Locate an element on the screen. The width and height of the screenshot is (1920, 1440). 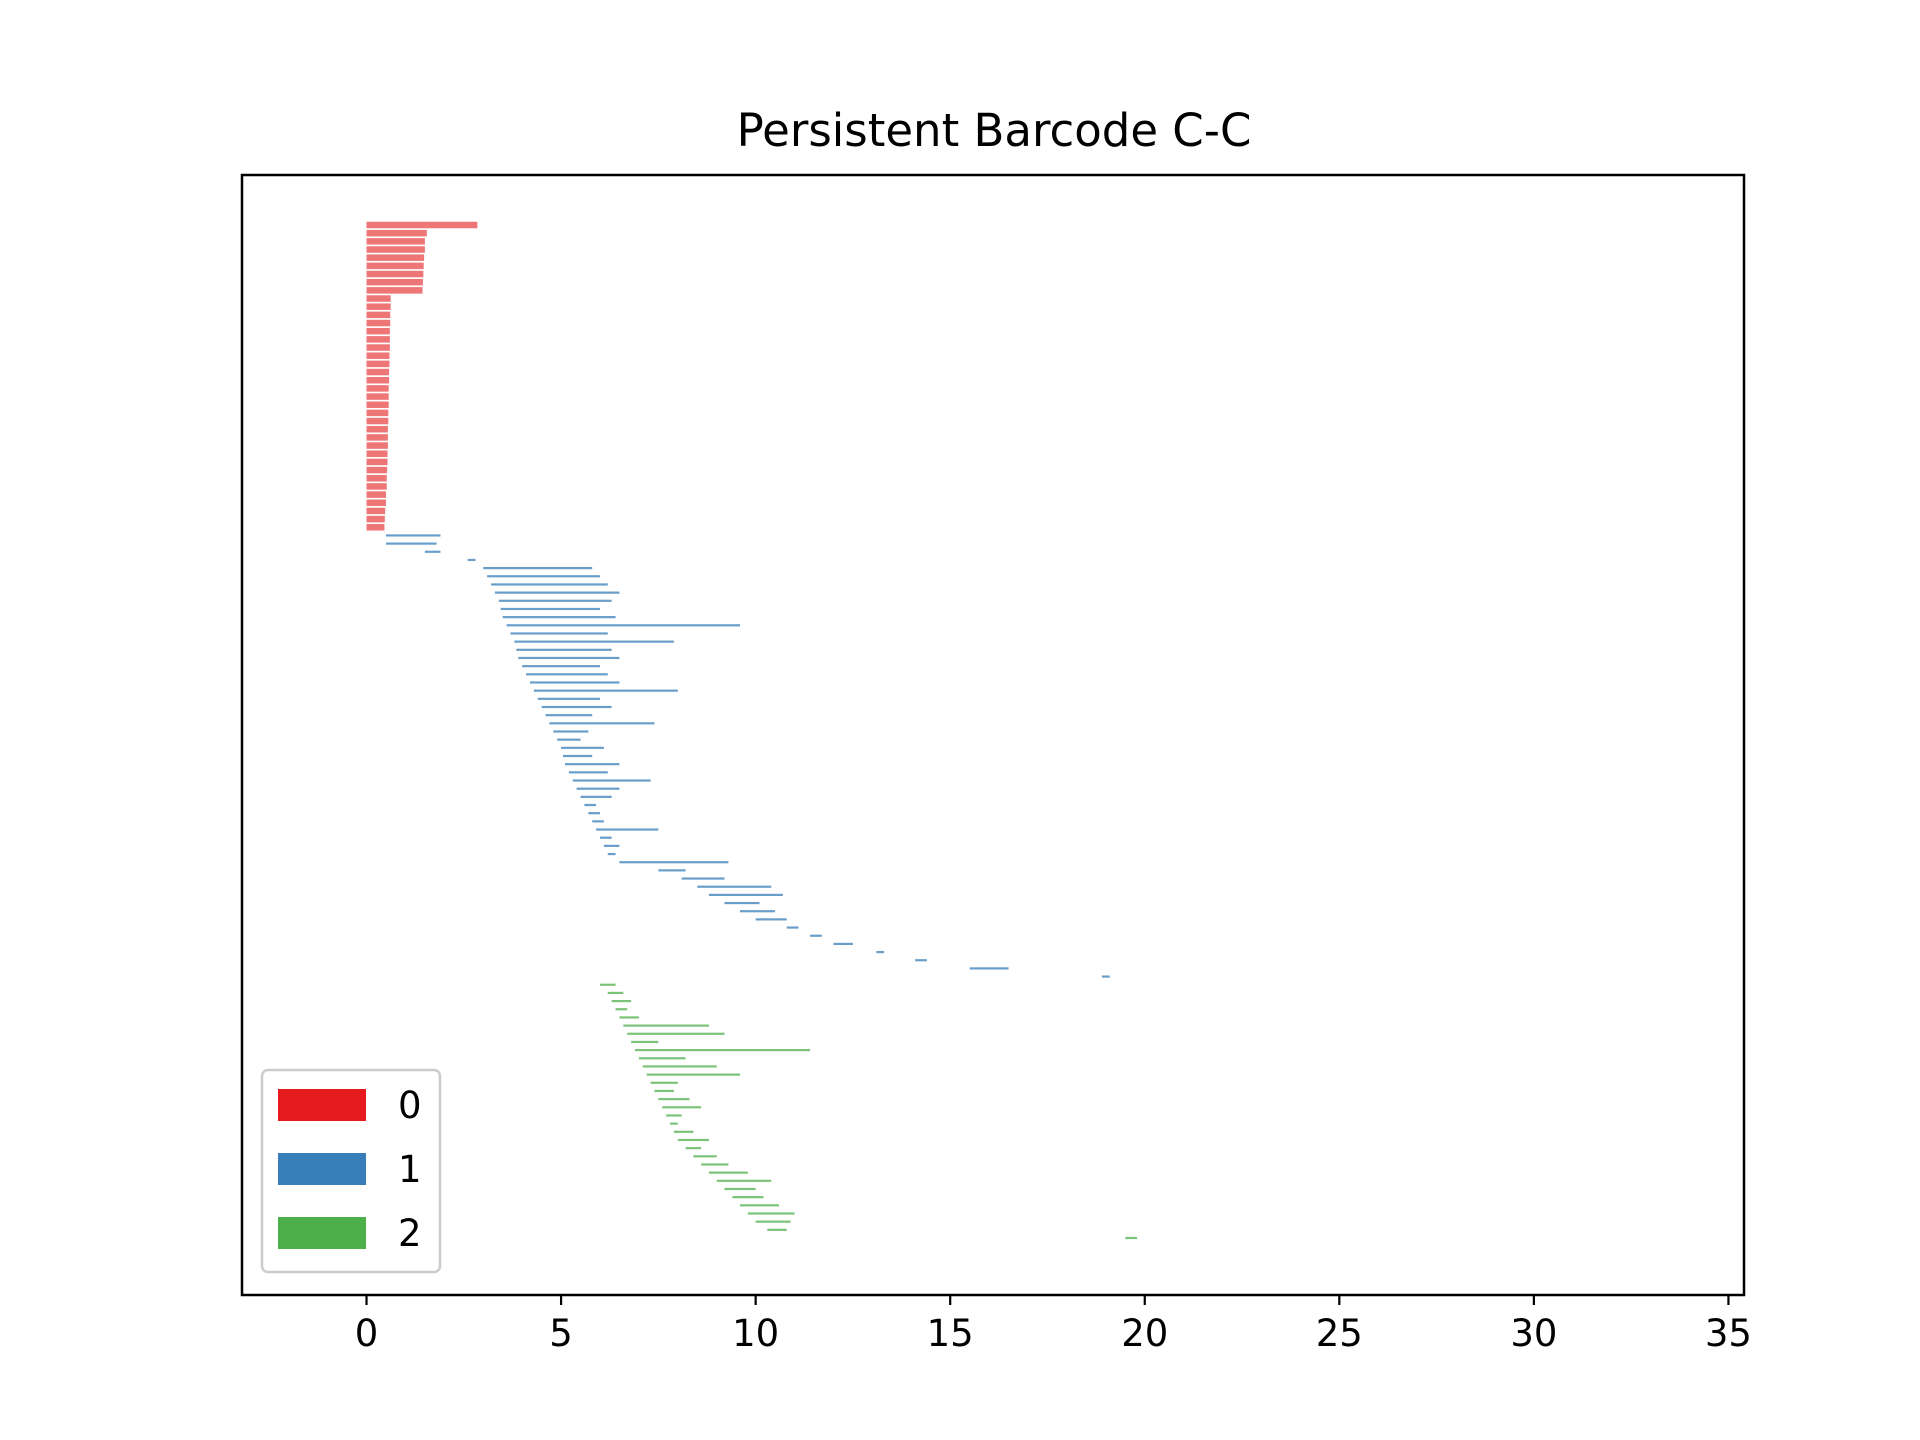
x-tick-label-0: 0 is located at coordinates (367, 1333).